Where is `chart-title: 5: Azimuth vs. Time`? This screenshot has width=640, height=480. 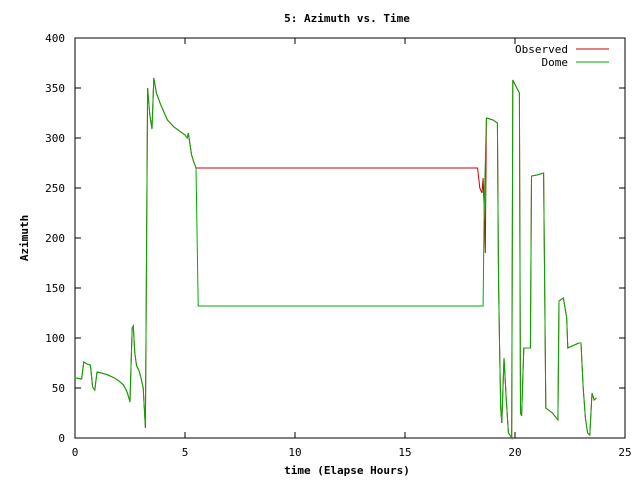
chart-title: 5: Azimuth vs. Time is located at coordinates (347, 18).